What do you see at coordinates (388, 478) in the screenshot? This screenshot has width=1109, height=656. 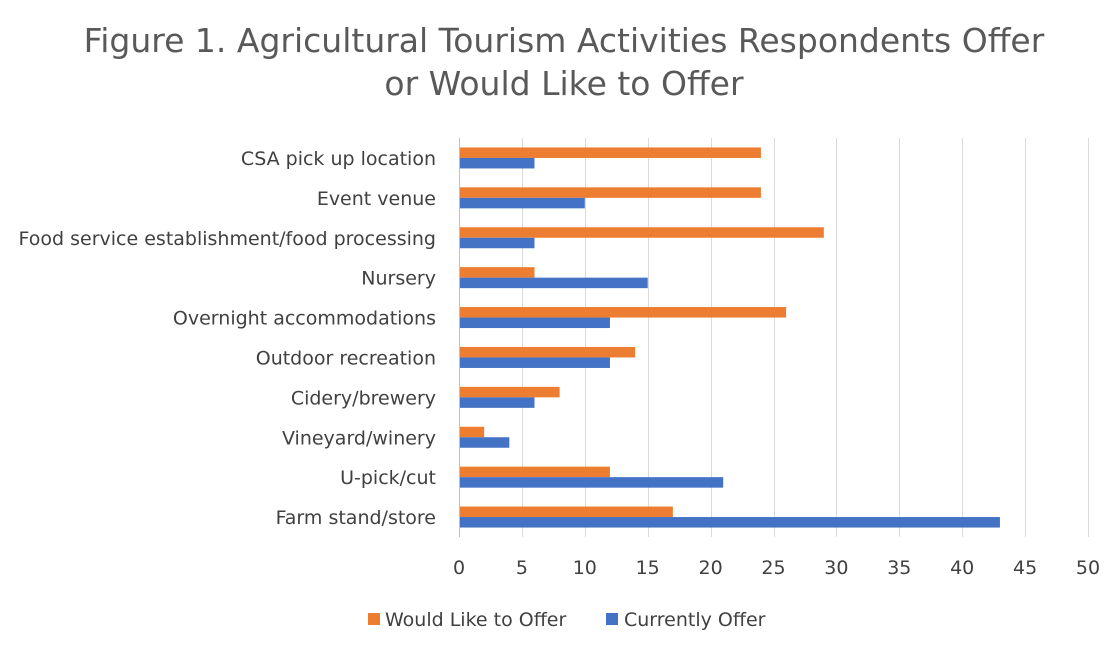 I see `category-label: U-pick/cut` at bounding box center [388, 478].